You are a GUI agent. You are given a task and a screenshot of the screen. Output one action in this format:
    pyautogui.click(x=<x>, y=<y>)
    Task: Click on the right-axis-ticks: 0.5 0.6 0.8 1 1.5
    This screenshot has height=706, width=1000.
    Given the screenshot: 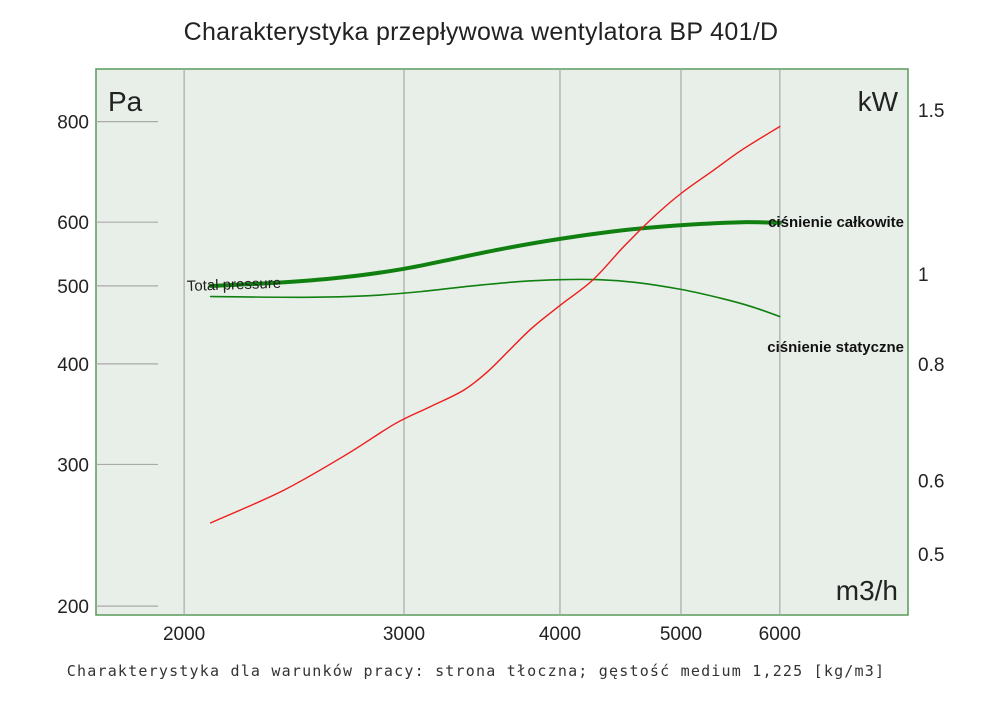 What is the action you would take?
    pyautogui.click(x=931, y=333)
    